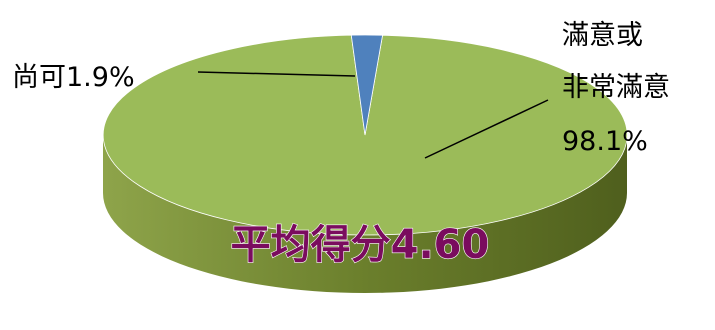 Image resolution: width=715 pixels, height=330 pixels. What do you see at coordinates (605, 141) in the screenshot?
I see `label-satisfied-value: 98.1%` at bounding box center [605, 141].